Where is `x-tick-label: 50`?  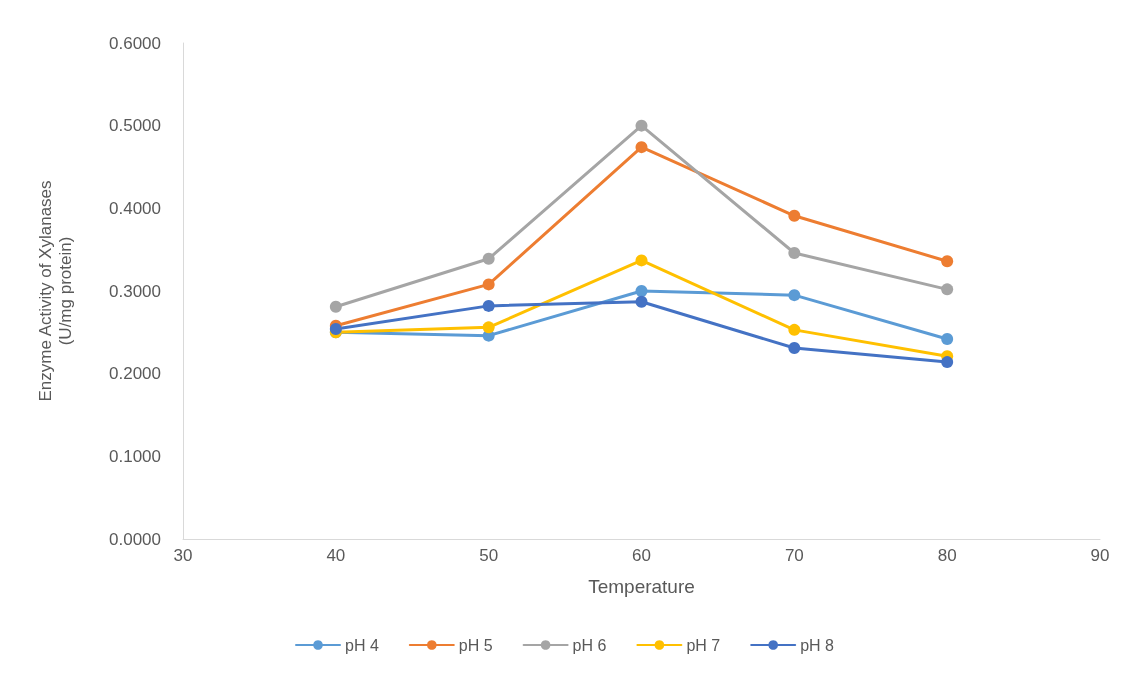
x-tick-label: 50 is located at coordinates (489, 555).